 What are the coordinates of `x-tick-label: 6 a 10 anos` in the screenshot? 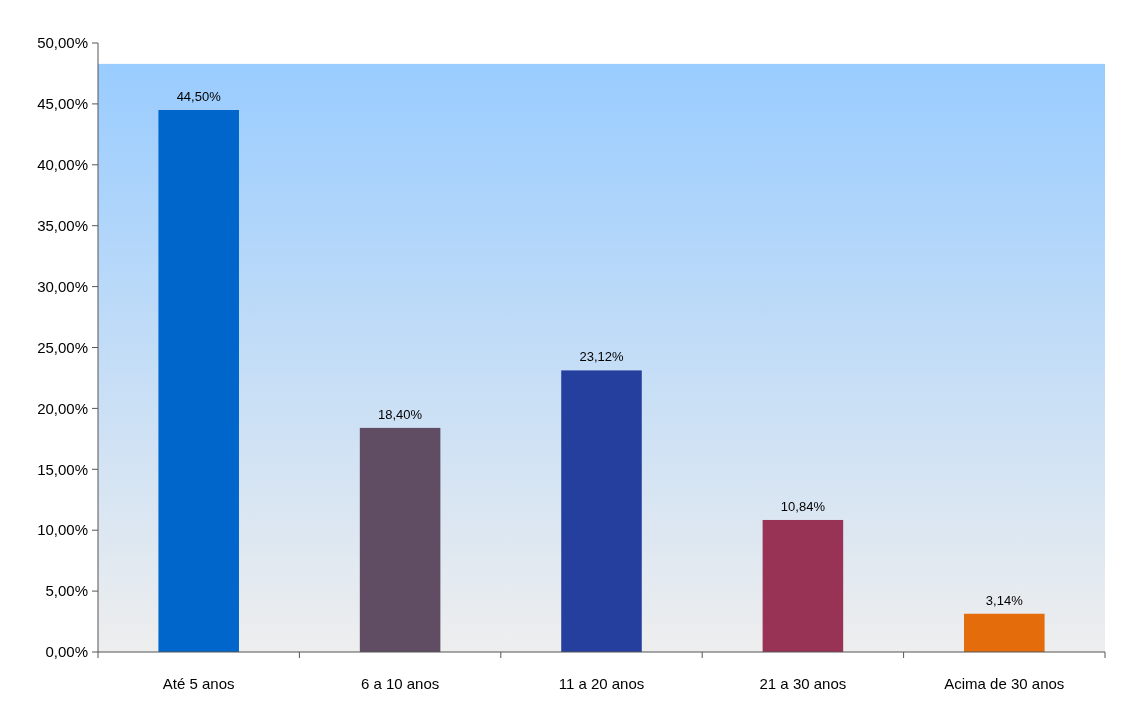 It's located at (400, 683).